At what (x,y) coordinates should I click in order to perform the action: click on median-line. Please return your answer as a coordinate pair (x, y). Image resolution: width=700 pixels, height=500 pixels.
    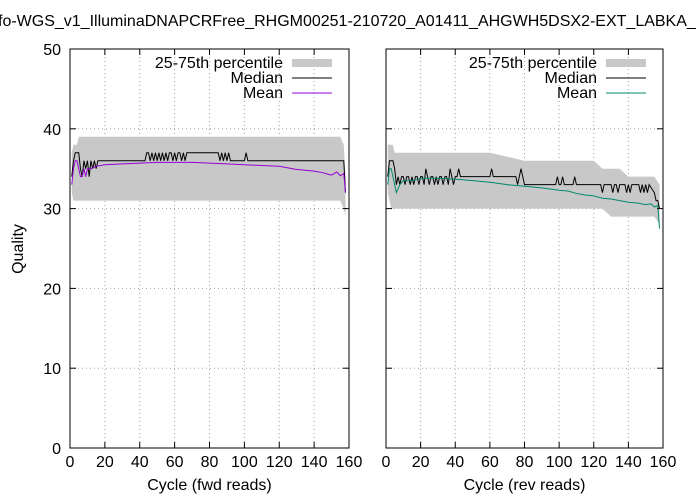
    Looking at the image, I should click on (524, 184).